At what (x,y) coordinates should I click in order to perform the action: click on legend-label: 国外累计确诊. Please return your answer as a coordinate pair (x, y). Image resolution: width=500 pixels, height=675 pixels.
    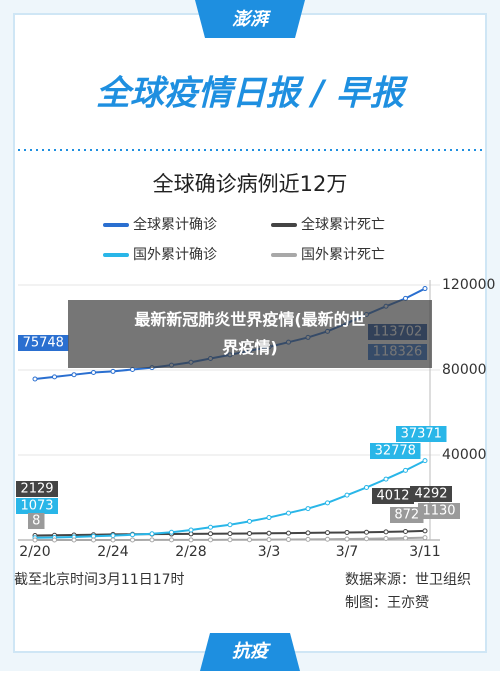
    Looking at the image, I should click on (175, 255).